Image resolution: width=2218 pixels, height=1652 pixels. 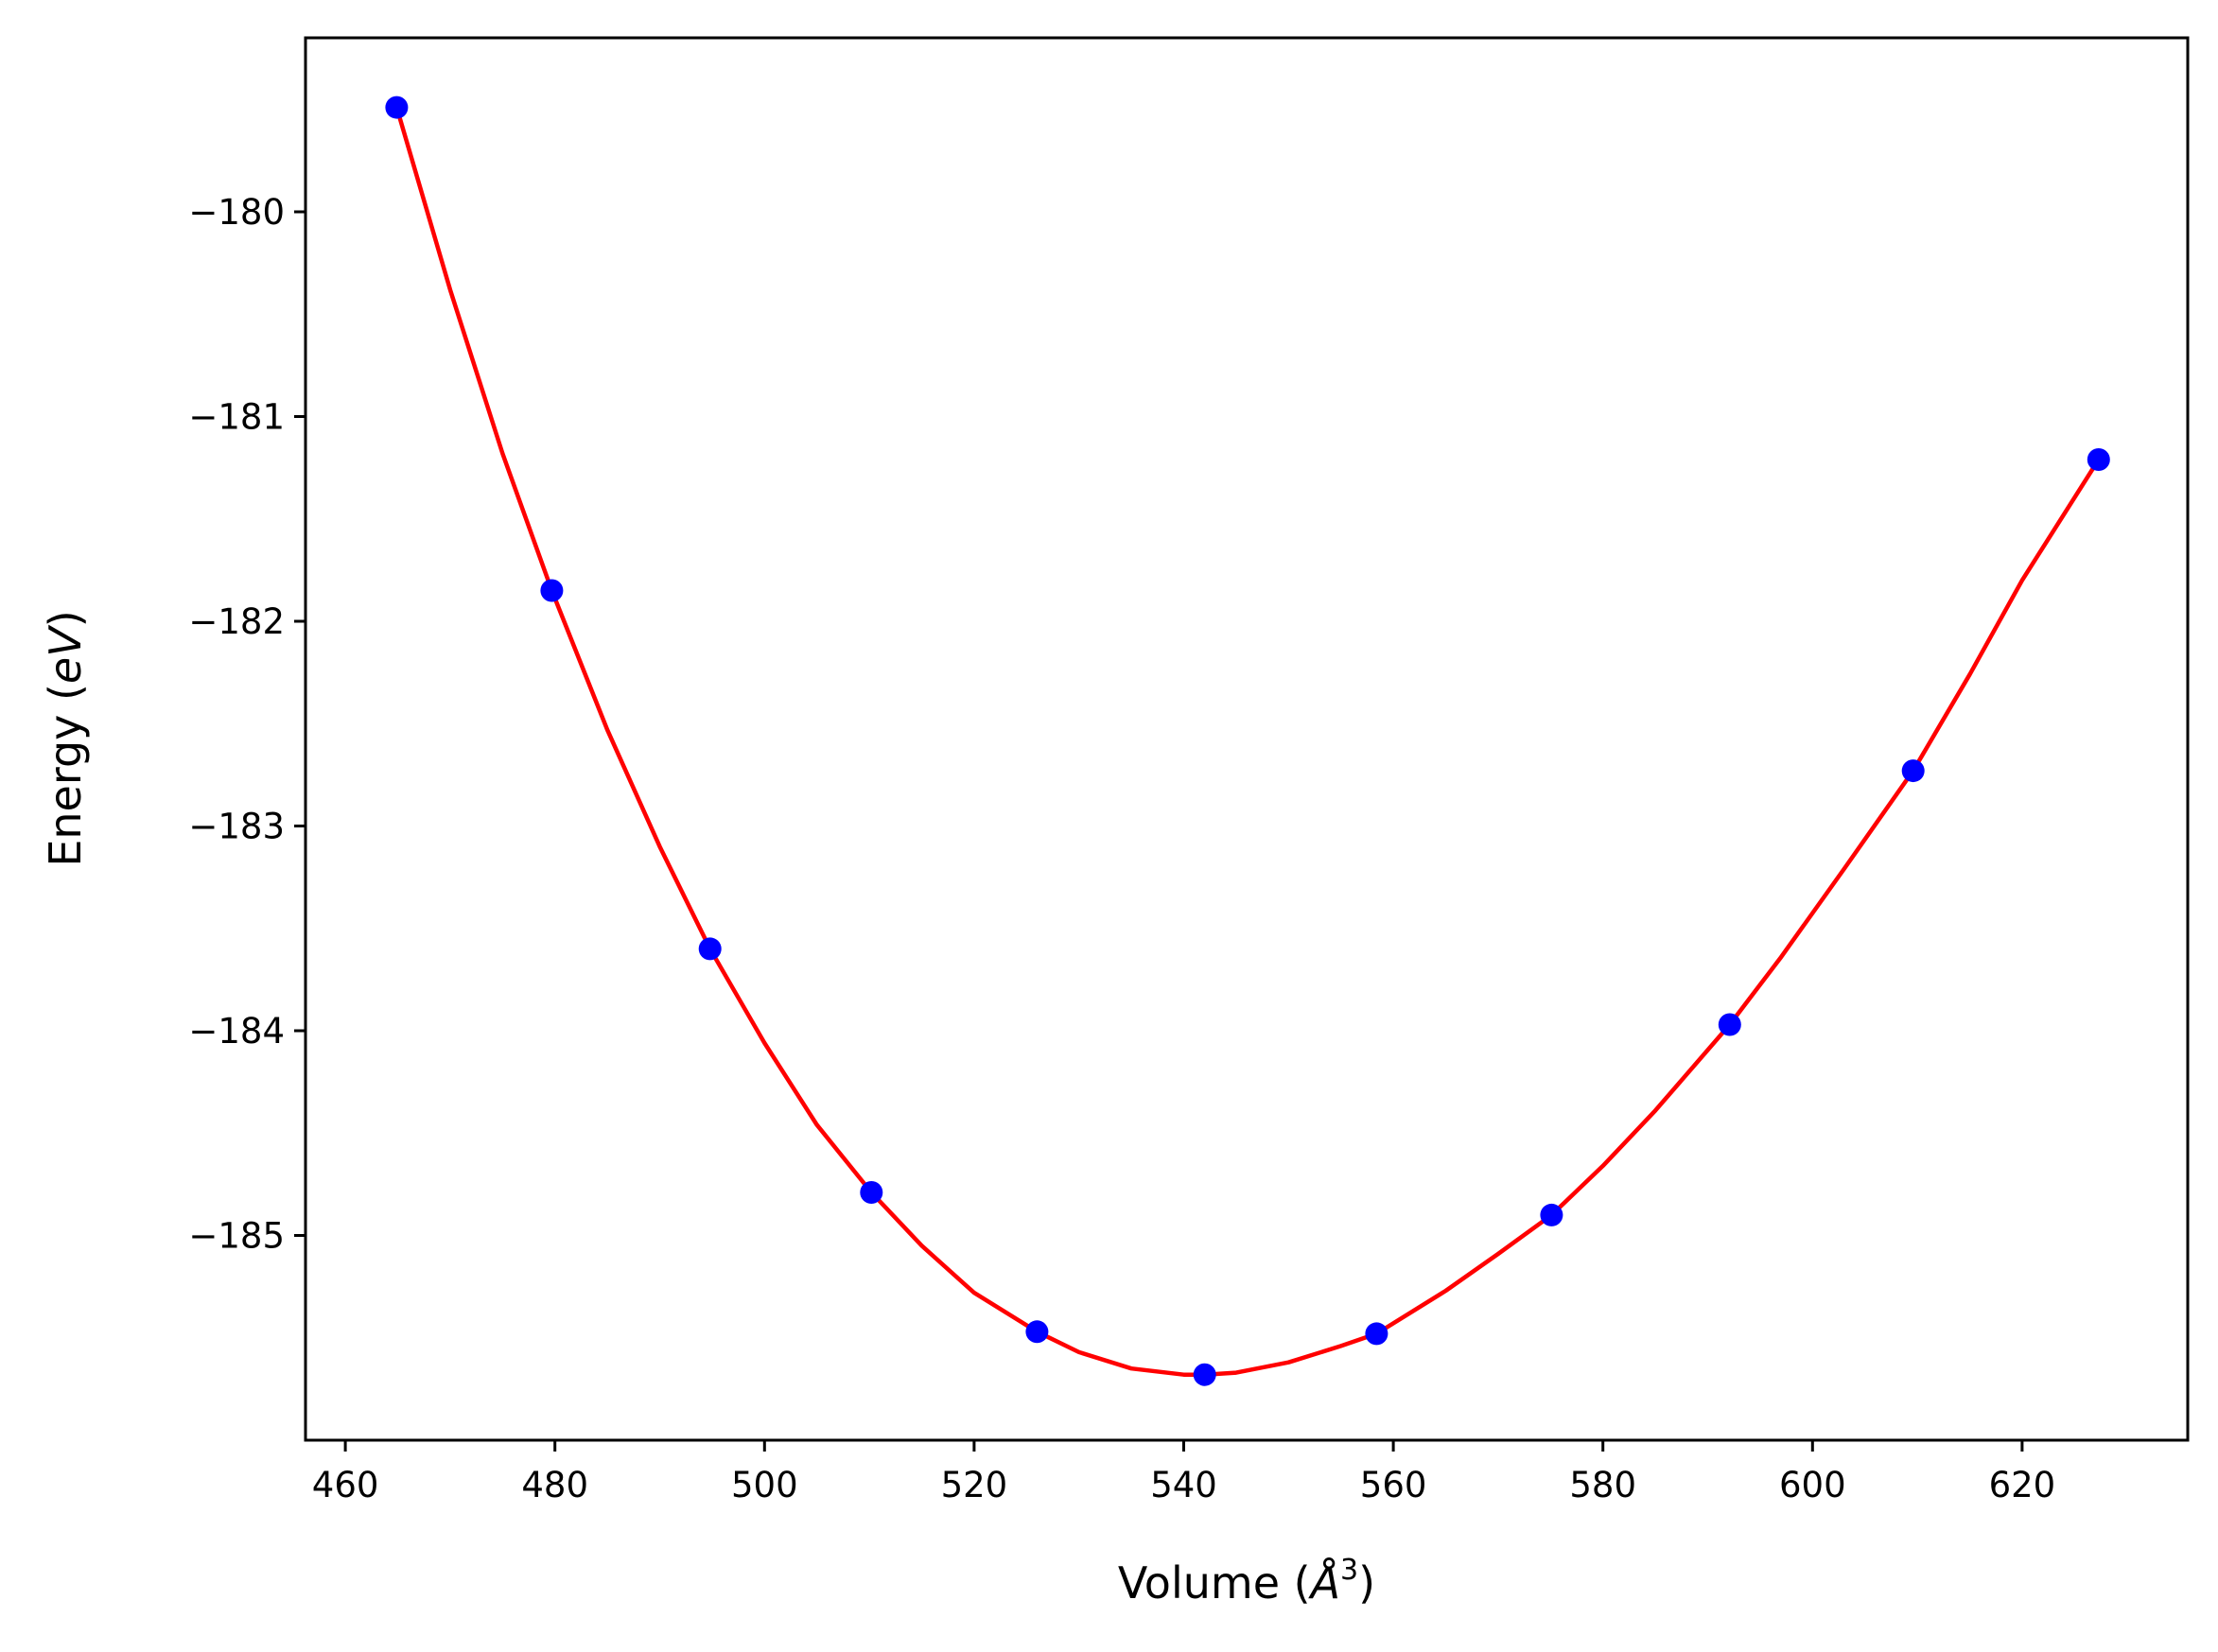 I want to click on y-axis-label-suffix: ), so click(x=65, y=618).